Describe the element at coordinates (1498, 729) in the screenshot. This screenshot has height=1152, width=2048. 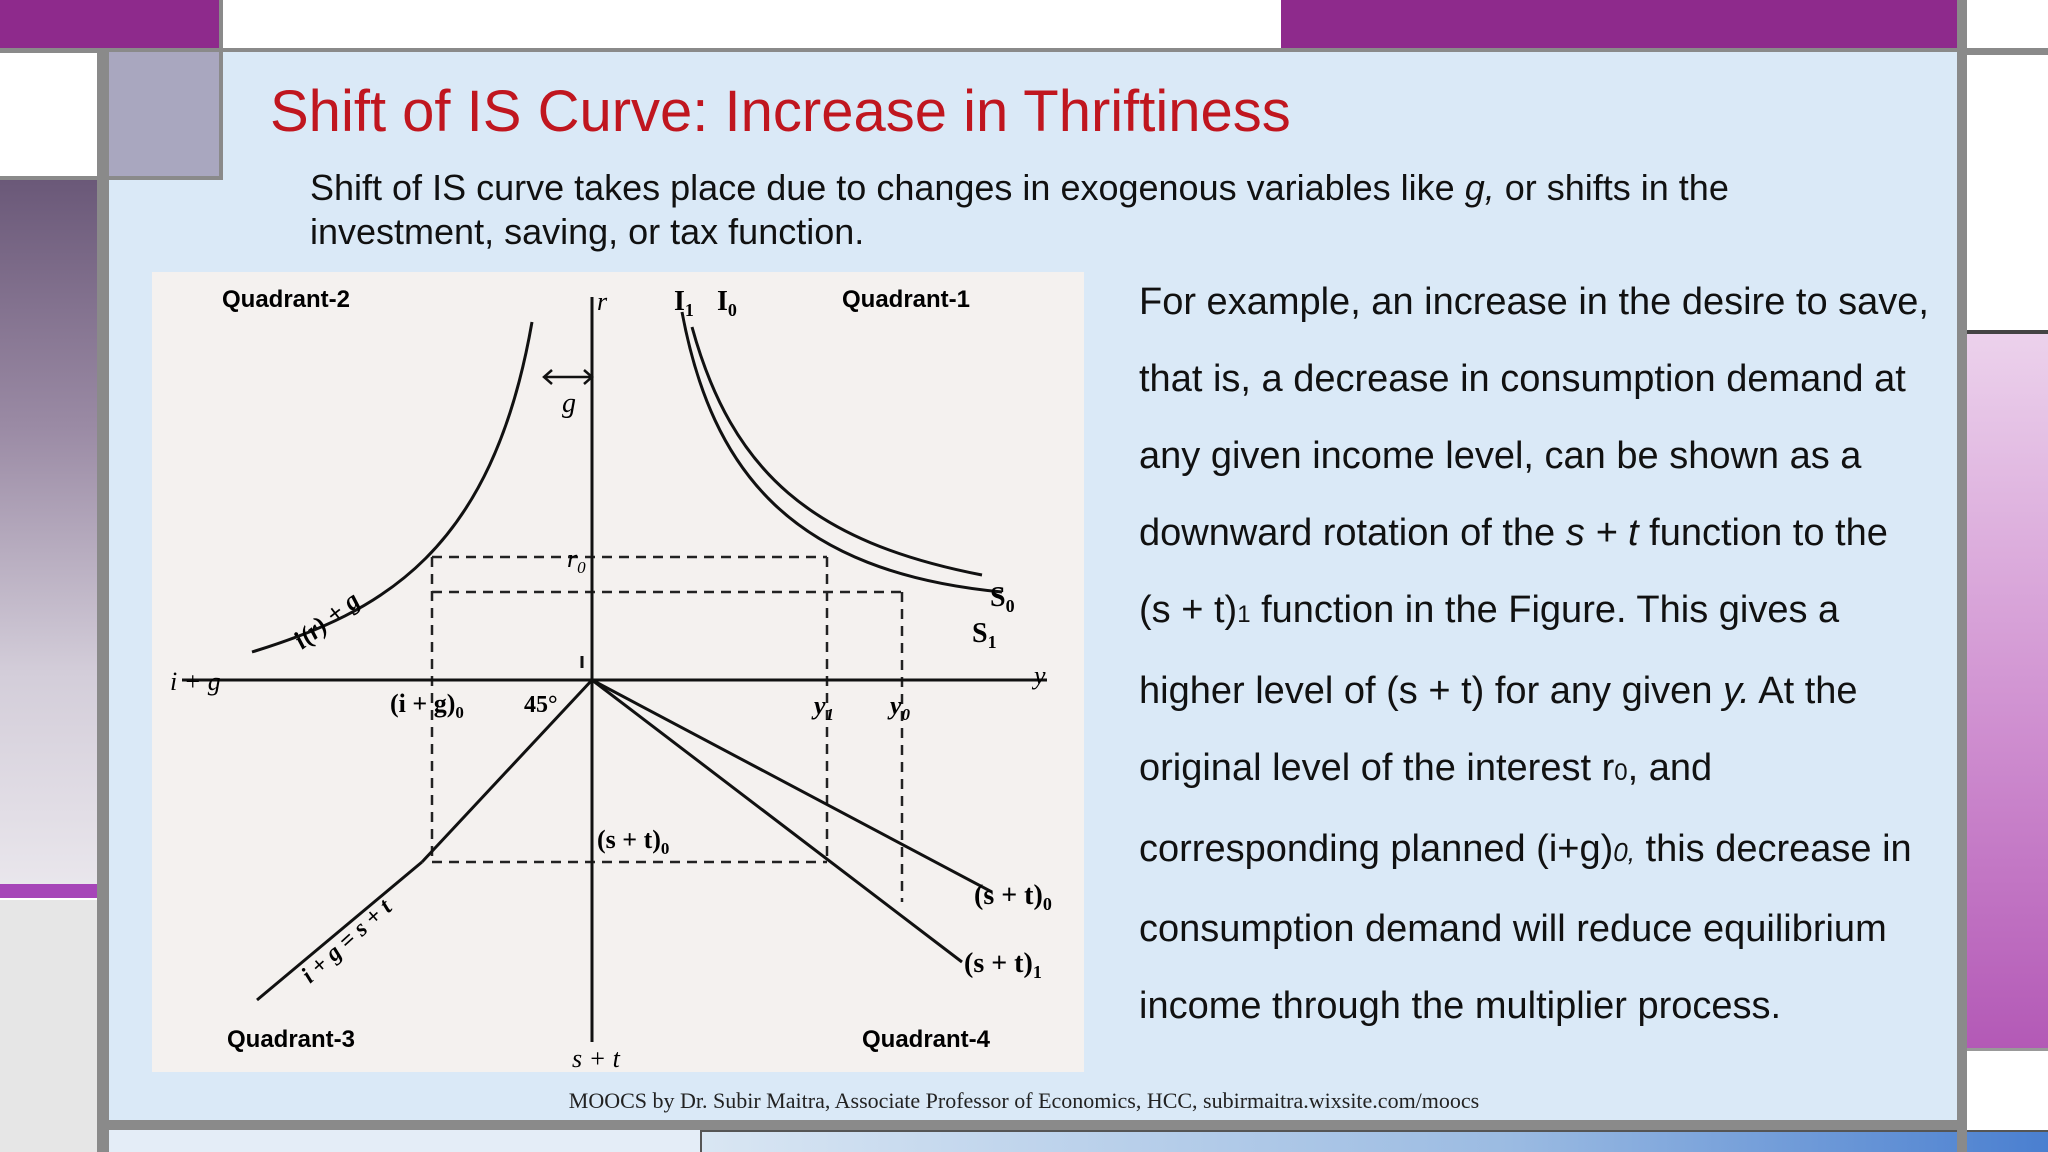
I see `para-part: At the original level of the interest r` at that location.